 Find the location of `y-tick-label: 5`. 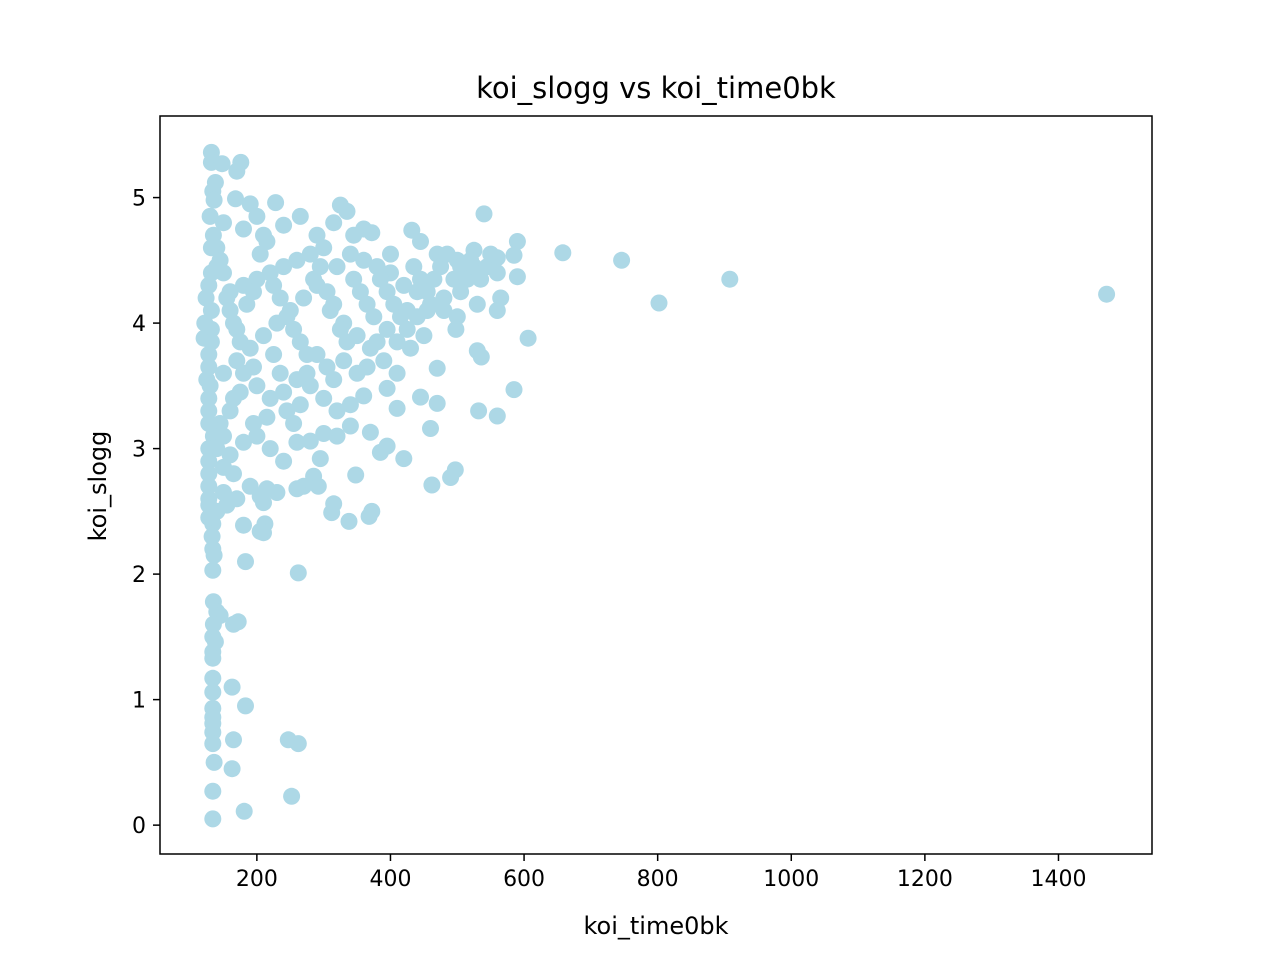

y-tick-label: 5 is located at coordinates (139, 199).